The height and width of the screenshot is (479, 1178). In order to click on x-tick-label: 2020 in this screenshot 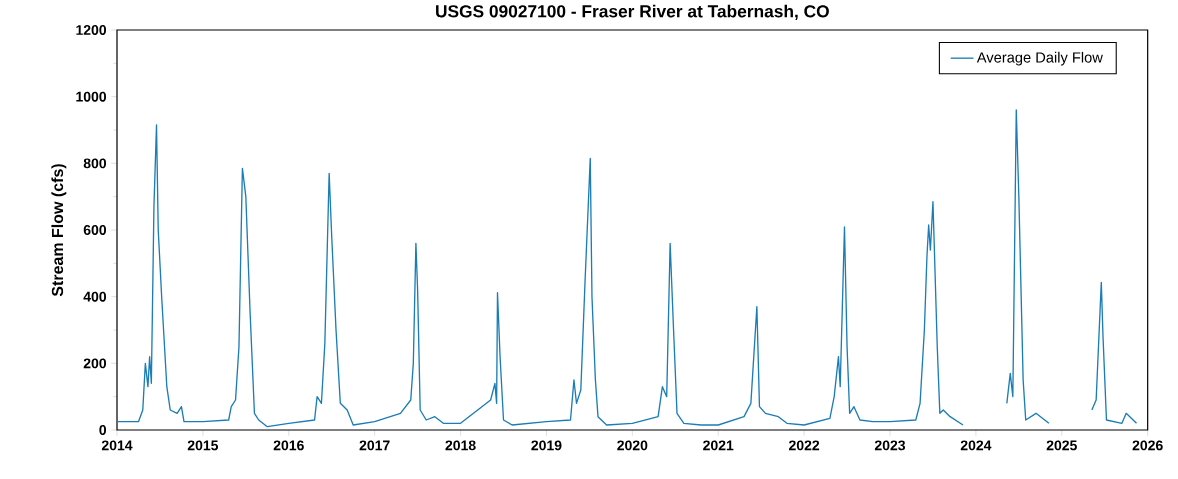, I will do `click(632, 445)`.